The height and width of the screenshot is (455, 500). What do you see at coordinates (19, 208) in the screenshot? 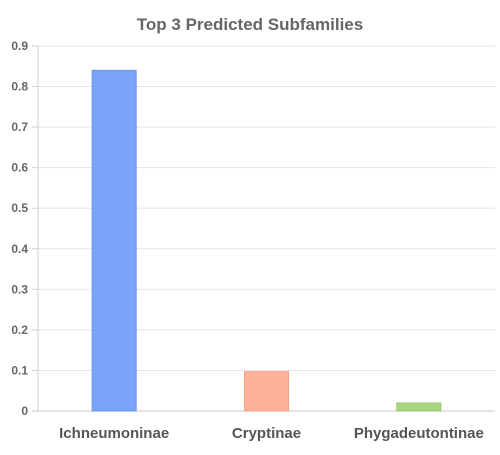
I see `y-tick-label: 0.5` at bounding box center [19, 208].